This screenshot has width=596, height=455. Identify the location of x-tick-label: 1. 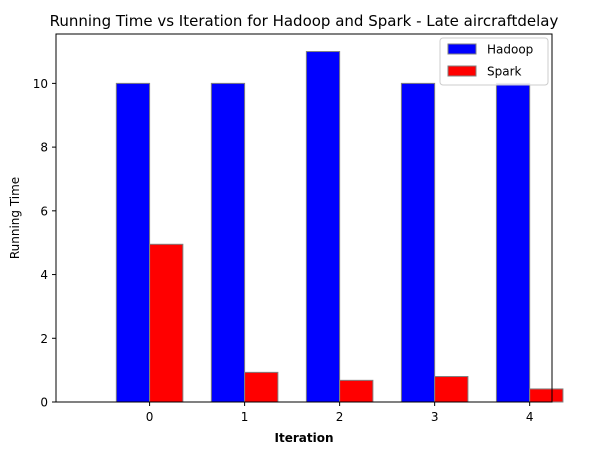
(245, 417).